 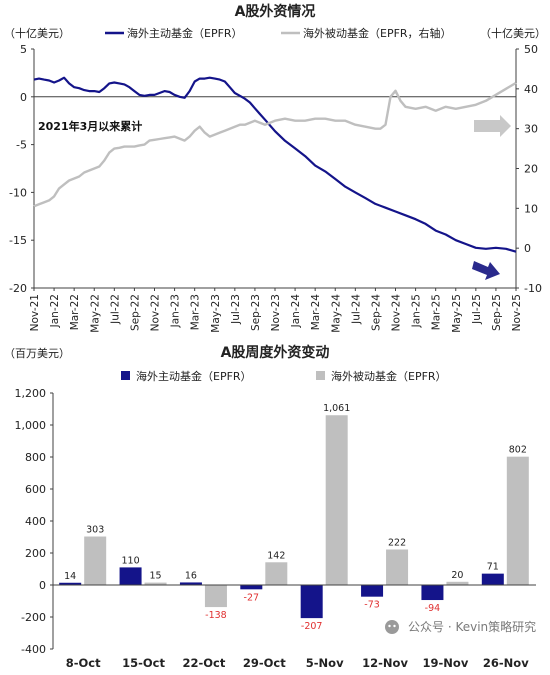 What do you see at coordinates (513, 33) in the screenshot?
I see `right-axis-unit: （十亿美元）` at bounding box center [513, 33].